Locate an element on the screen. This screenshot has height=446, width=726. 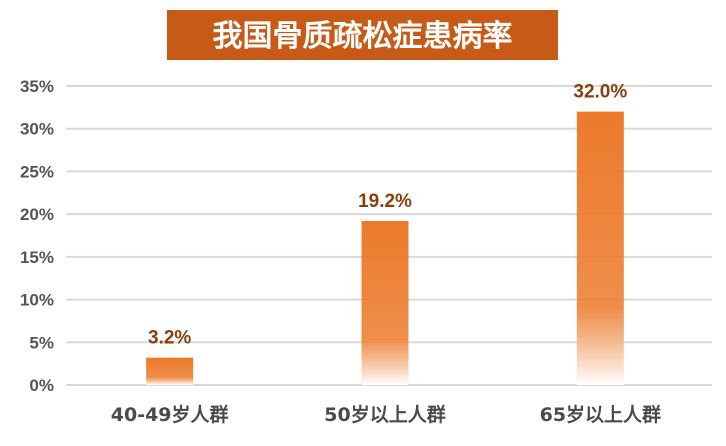
data-label: 3.2% is located at coordinates (169, 338).